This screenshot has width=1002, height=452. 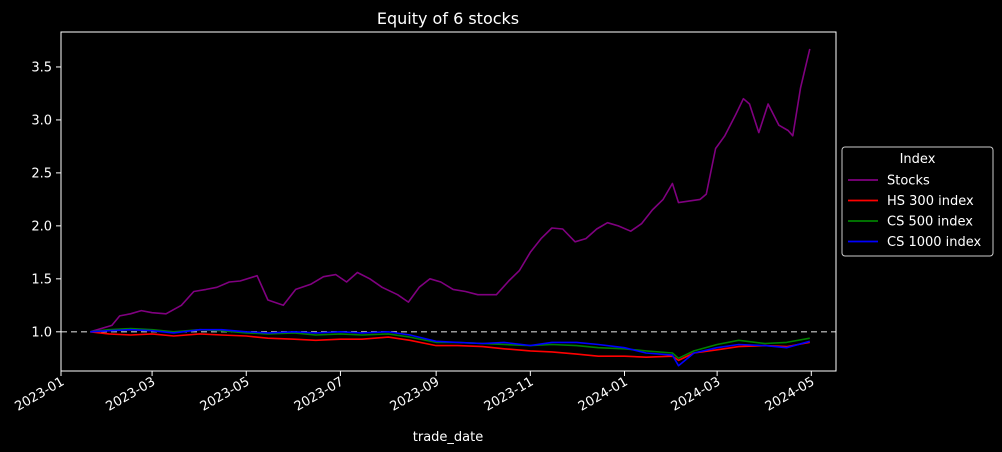 What do you see at coordinates (319, 394) in the screenshot?
I see `x-tick-label: 2023-07` at bounding box center [319, 394].